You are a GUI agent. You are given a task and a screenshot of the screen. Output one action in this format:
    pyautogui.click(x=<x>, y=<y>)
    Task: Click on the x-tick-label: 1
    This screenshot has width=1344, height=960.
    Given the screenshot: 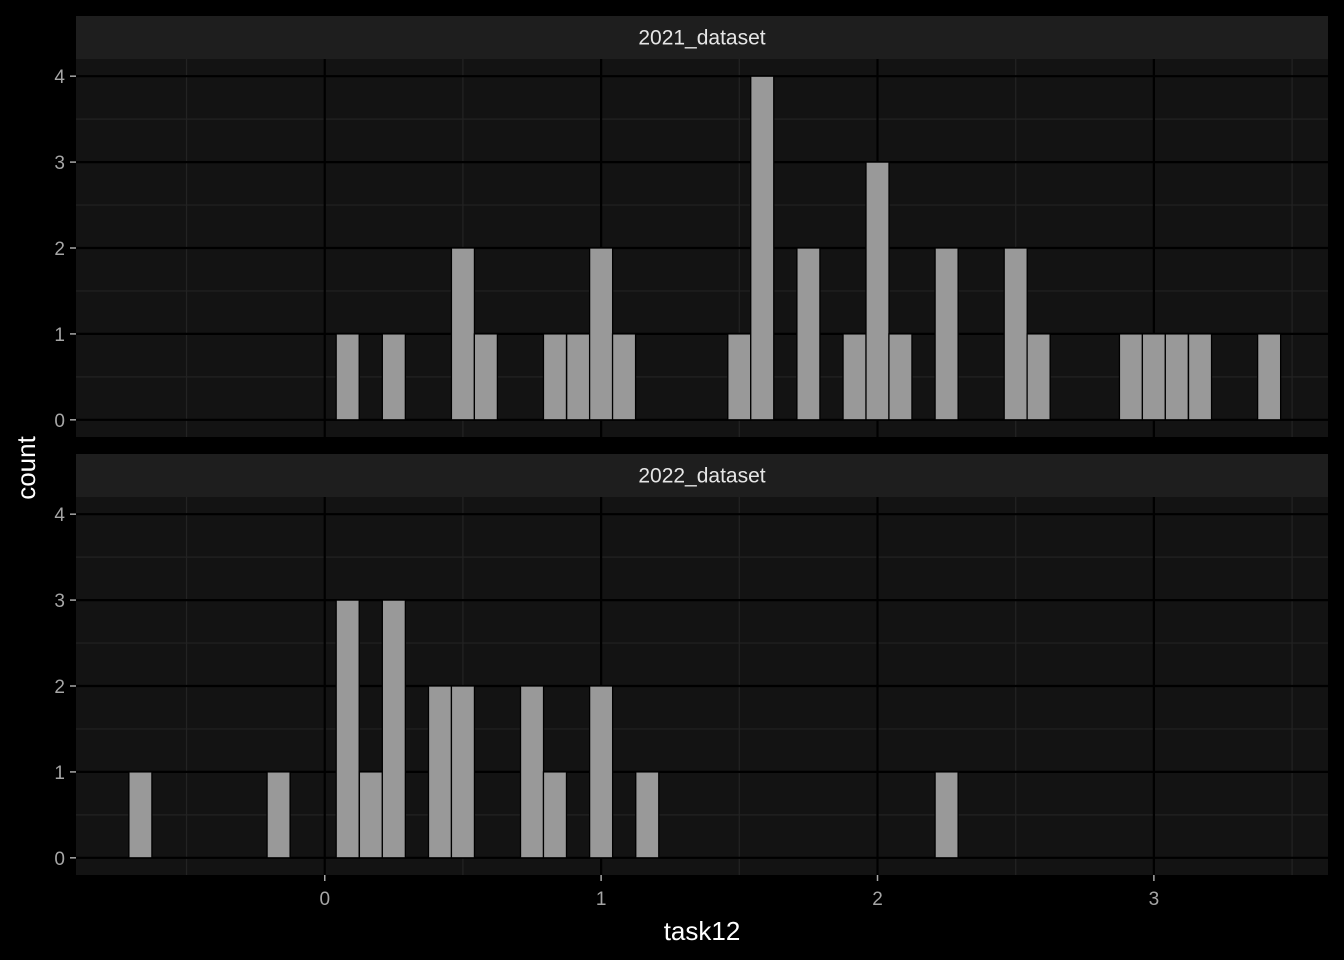 What is the action you would take?
    pyautogui.click(x=601, y=899)
    